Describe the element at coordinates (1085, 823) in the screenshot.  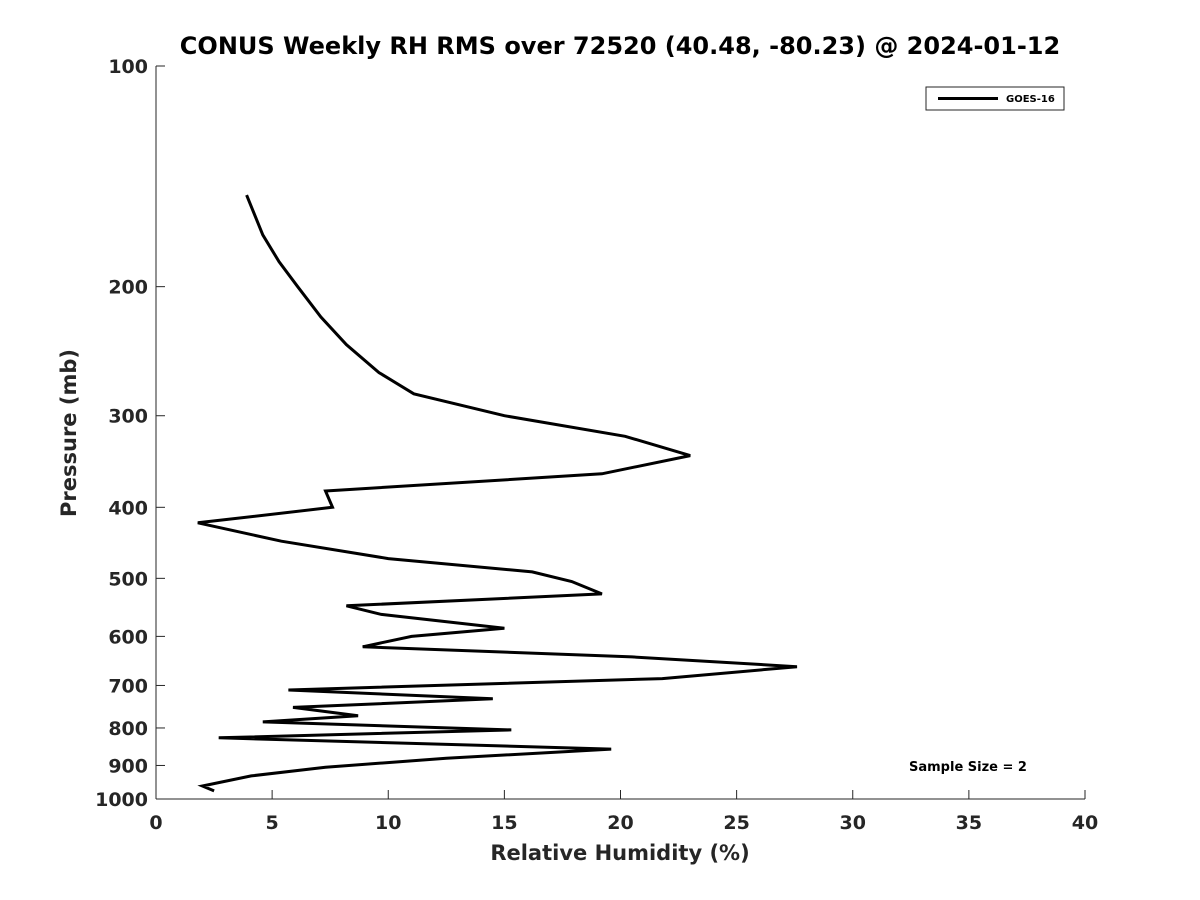
I see `x-tick-label: 40` at that location.